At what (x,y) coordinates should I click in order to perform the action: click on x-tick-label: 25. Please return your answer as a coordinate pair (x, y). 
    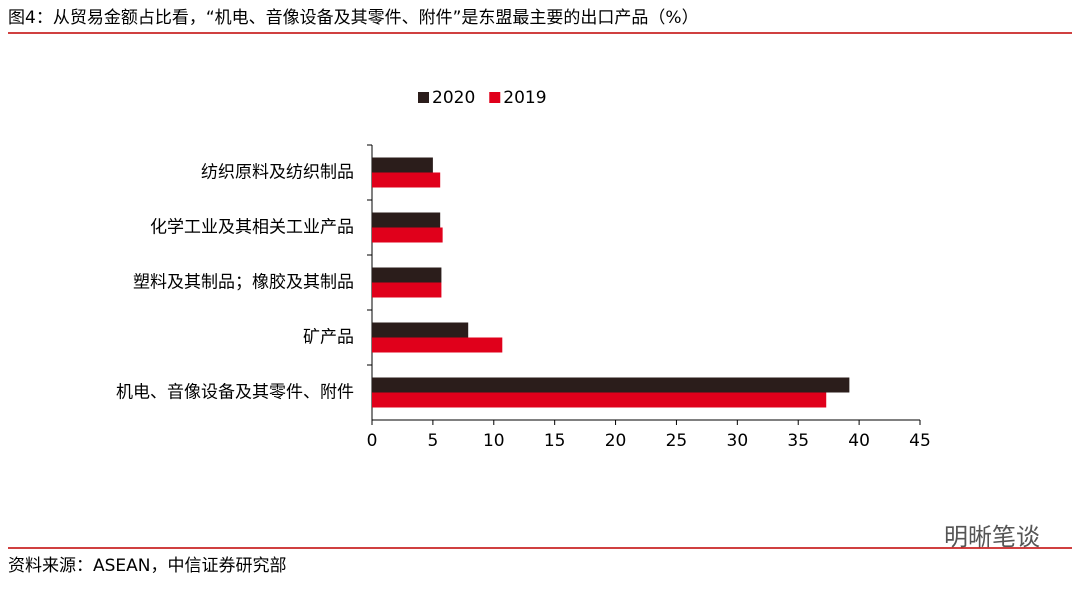
    Looking at the image, I should click on (677, 441).